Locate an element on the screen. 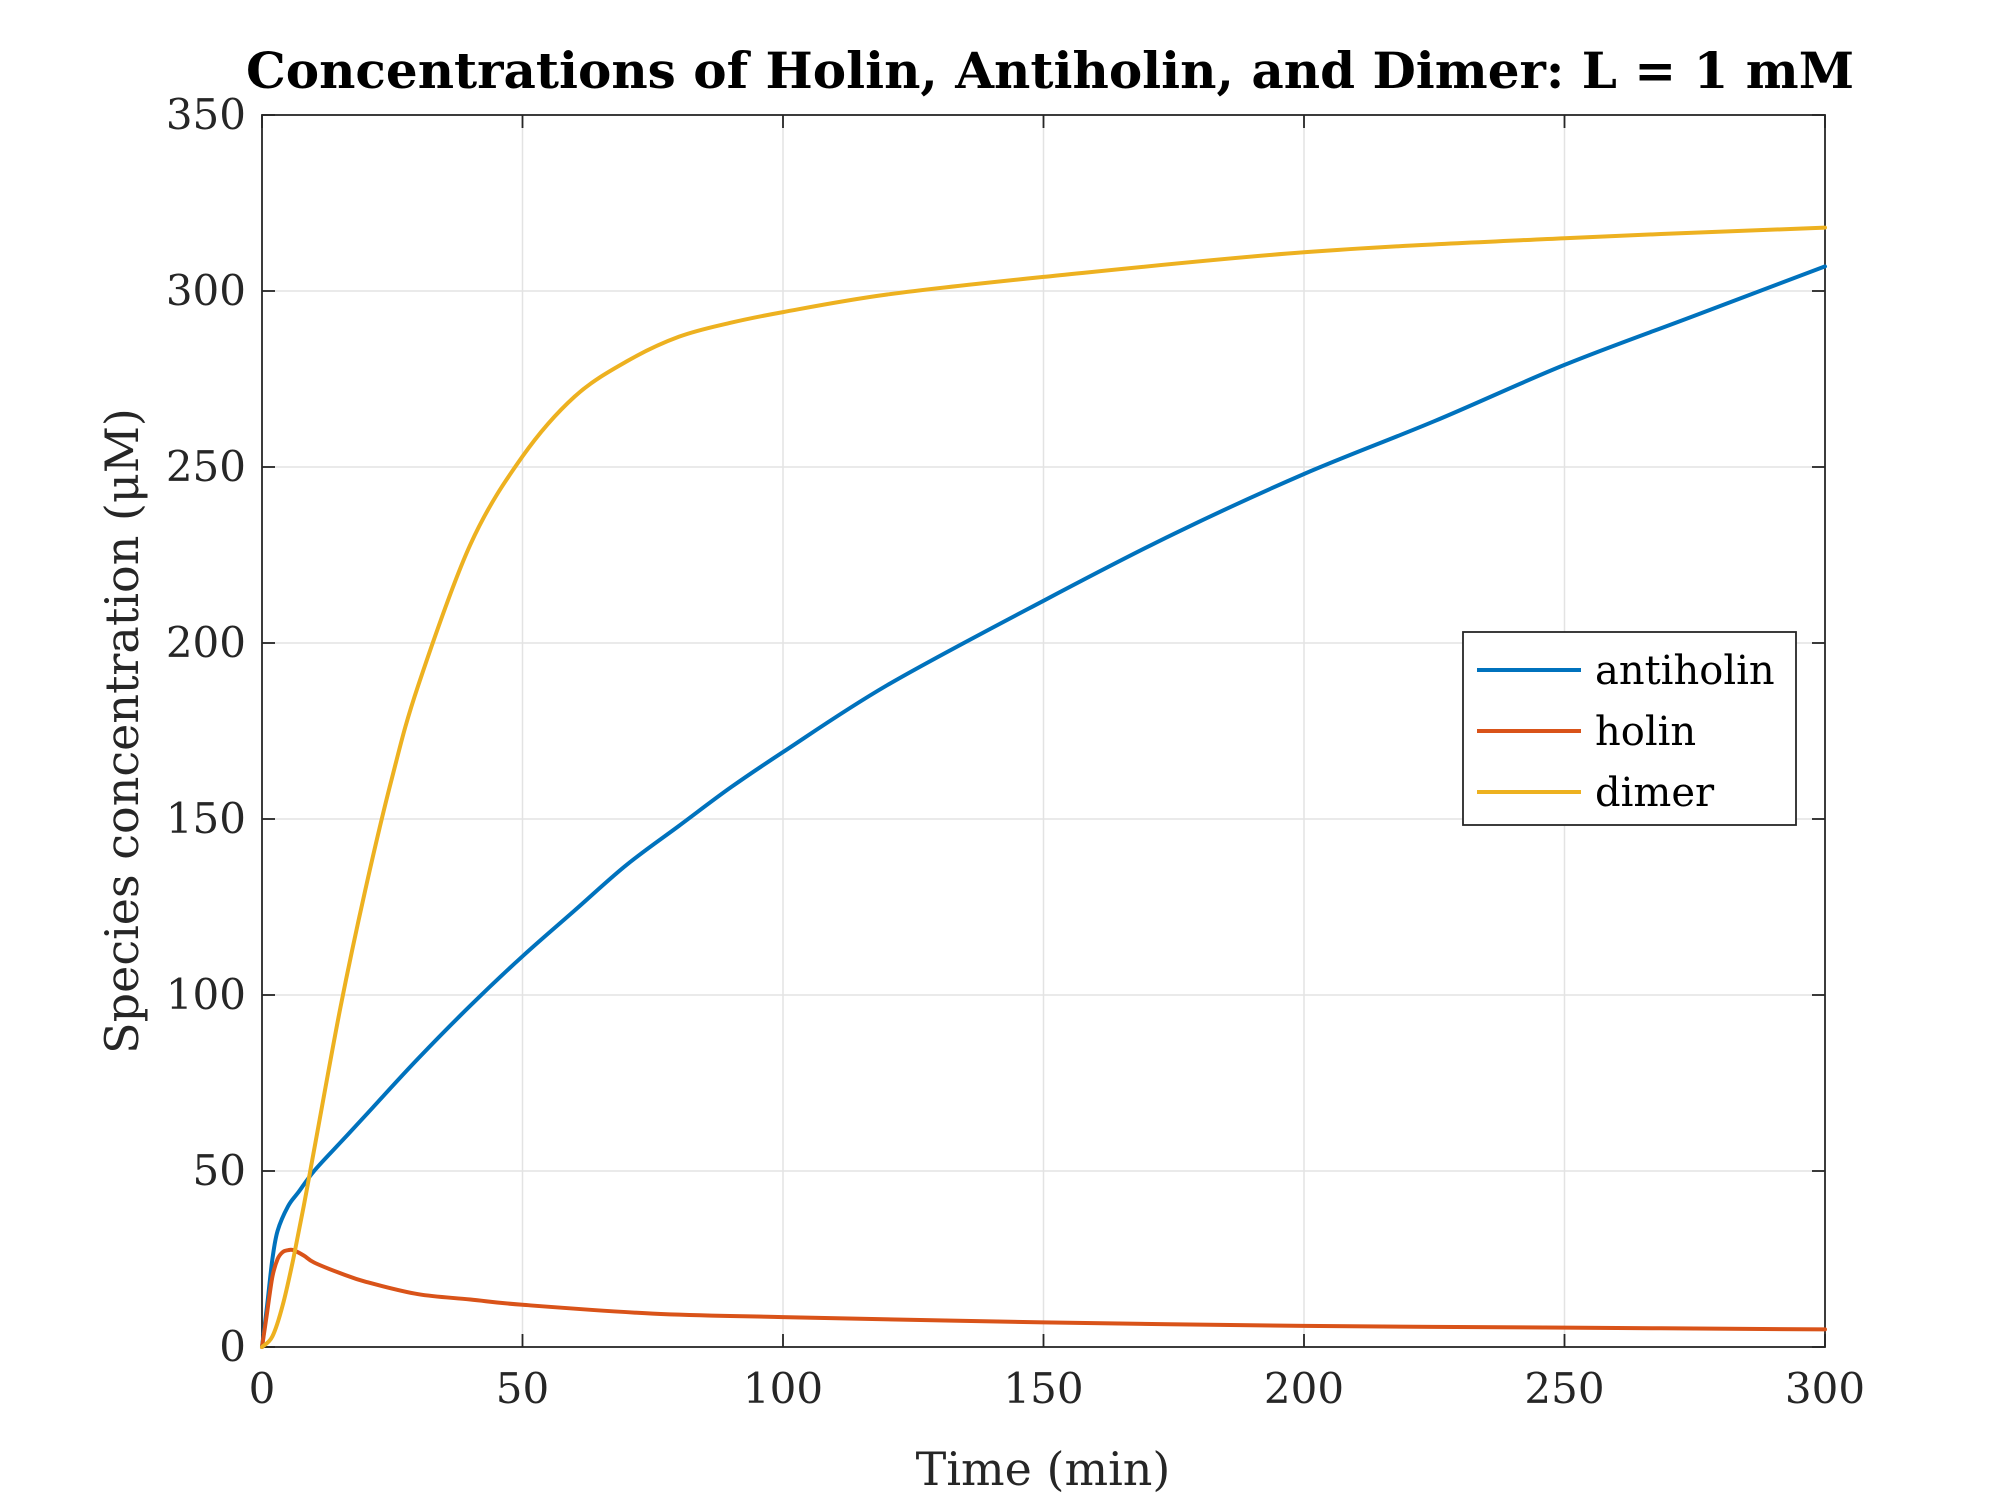 The height and width of the screenshot is (1500, 1999). x-tick-label: 100 is located at coordinates (783, 1388).